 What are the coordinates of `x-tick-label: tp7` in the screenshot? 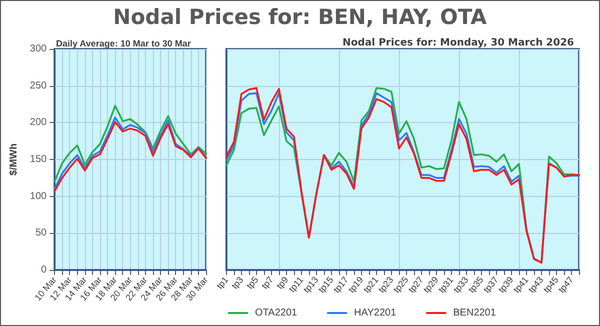 It's located at (268, 282).